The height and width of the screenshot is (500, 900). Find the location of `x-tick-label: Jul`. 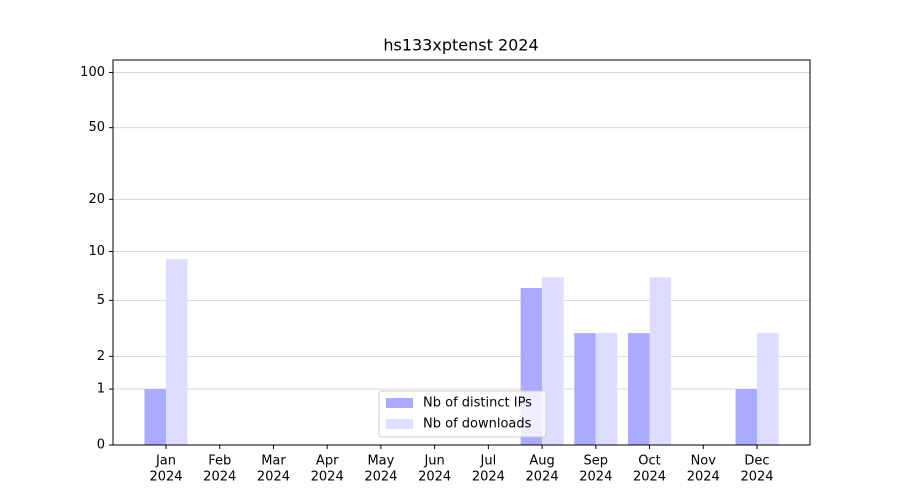

x-tick-label: Jul is located at coordinates (488, 461).